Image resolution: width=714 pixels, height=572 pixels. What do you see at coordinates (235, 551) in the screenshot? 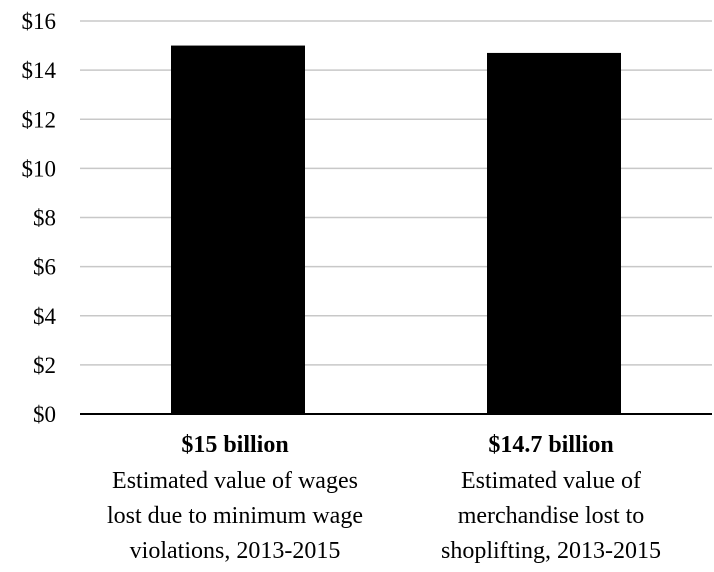
I see `category-description-line: violations, 2013-2015` at bounding box center [235, 551].